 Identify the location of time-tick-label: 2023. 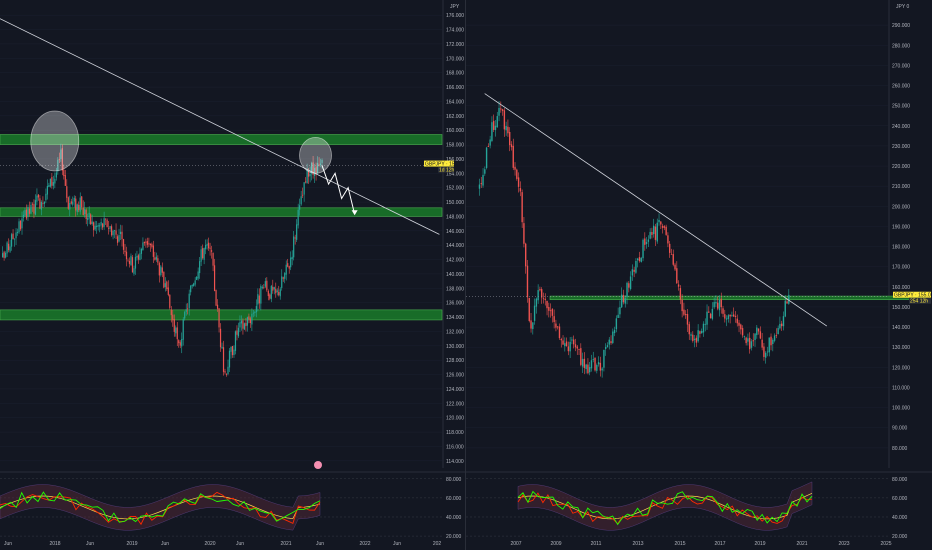
(843, 544).